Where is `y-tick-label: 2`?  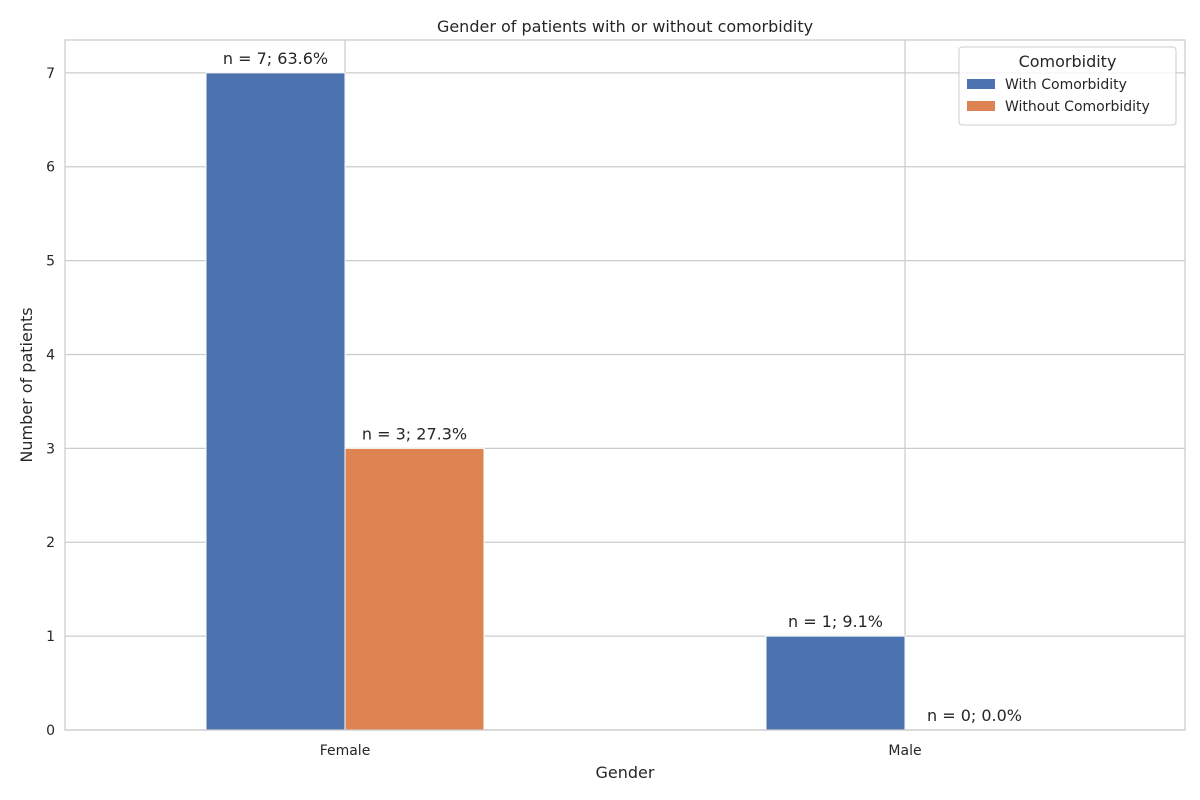
y-tick-label: 2 is located at coordinates (50, 543).